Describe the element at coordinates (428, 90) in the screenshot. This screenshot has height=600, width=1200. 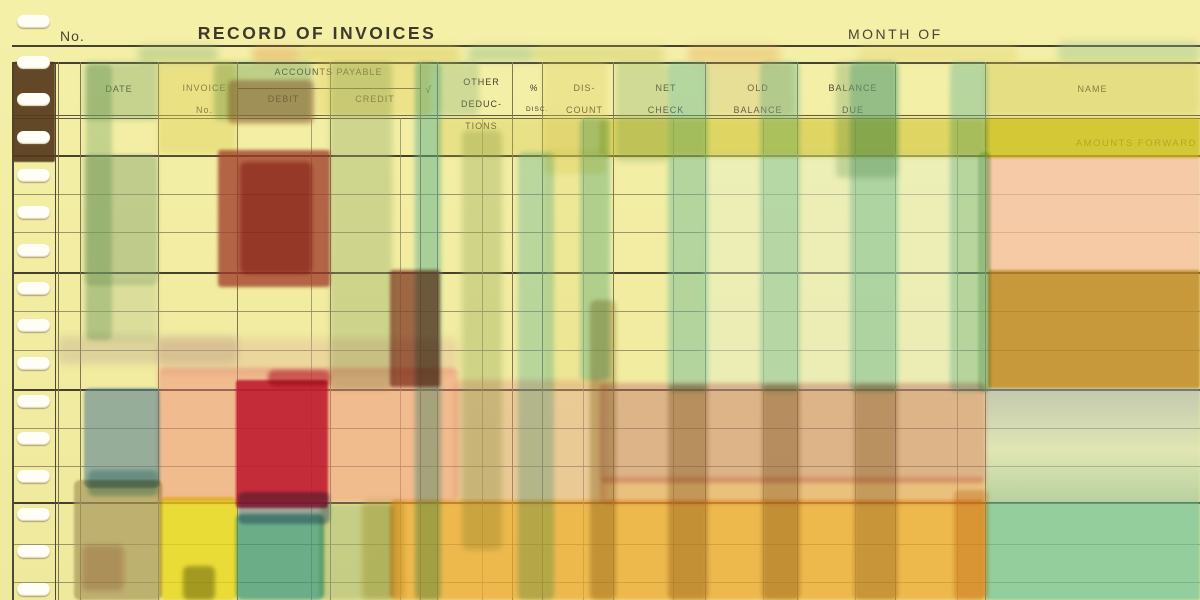
I see `column-header-checkmark: √` at that location.